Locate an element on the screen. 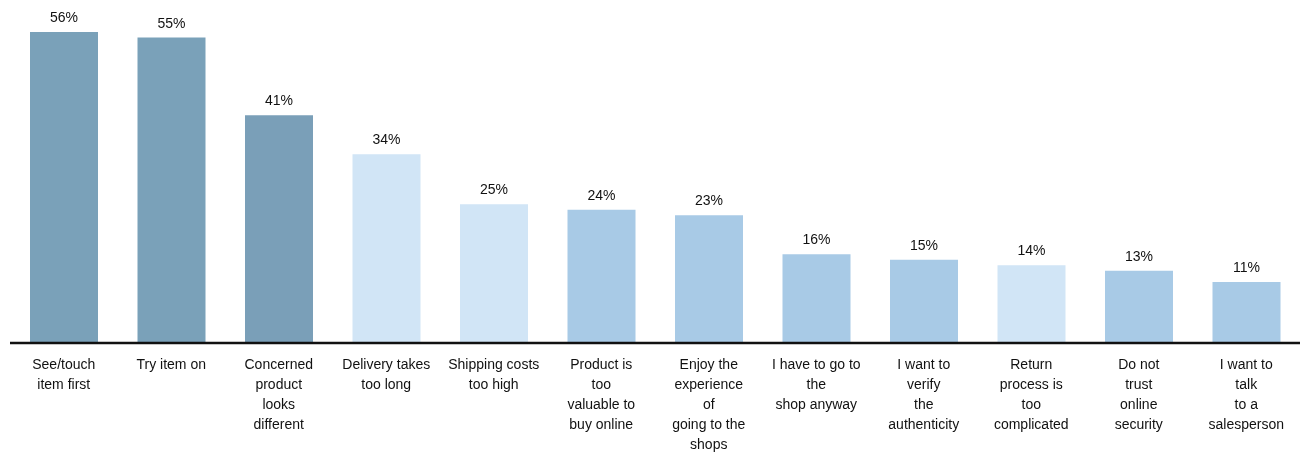 This screenshot has width=1315, height=469. data-label: 13% is located at coordinates (1139, 255).